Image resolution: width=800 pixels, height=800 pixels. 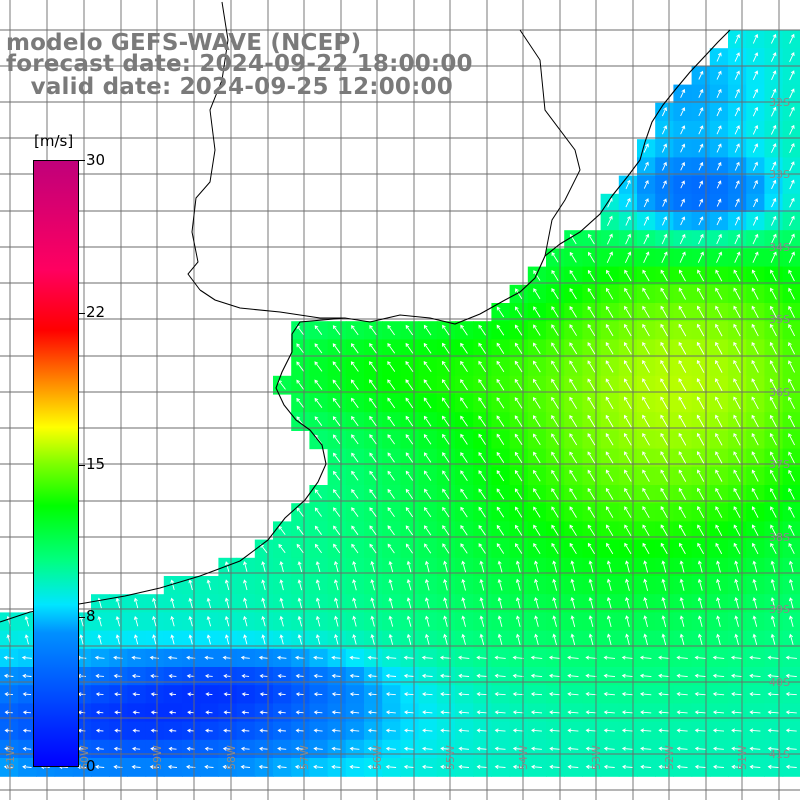 I want to click on latitude-label: 41S, so click(x=779, y=754).